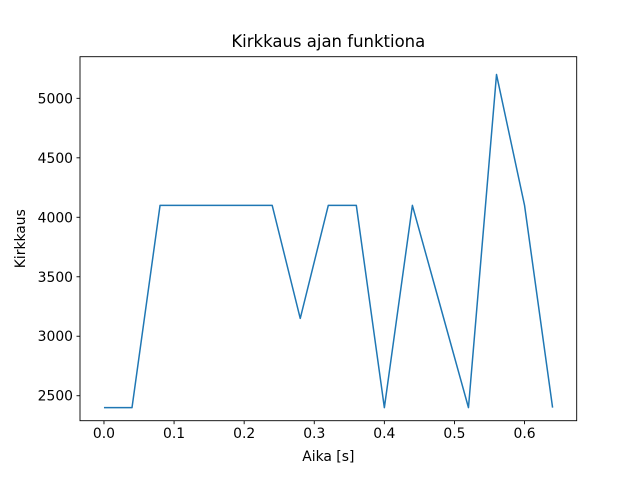  Describe the element at coordinates (328, 41) in the screenshot. I see `chart-title: Kirkkaus ajan funktiona` at that location.